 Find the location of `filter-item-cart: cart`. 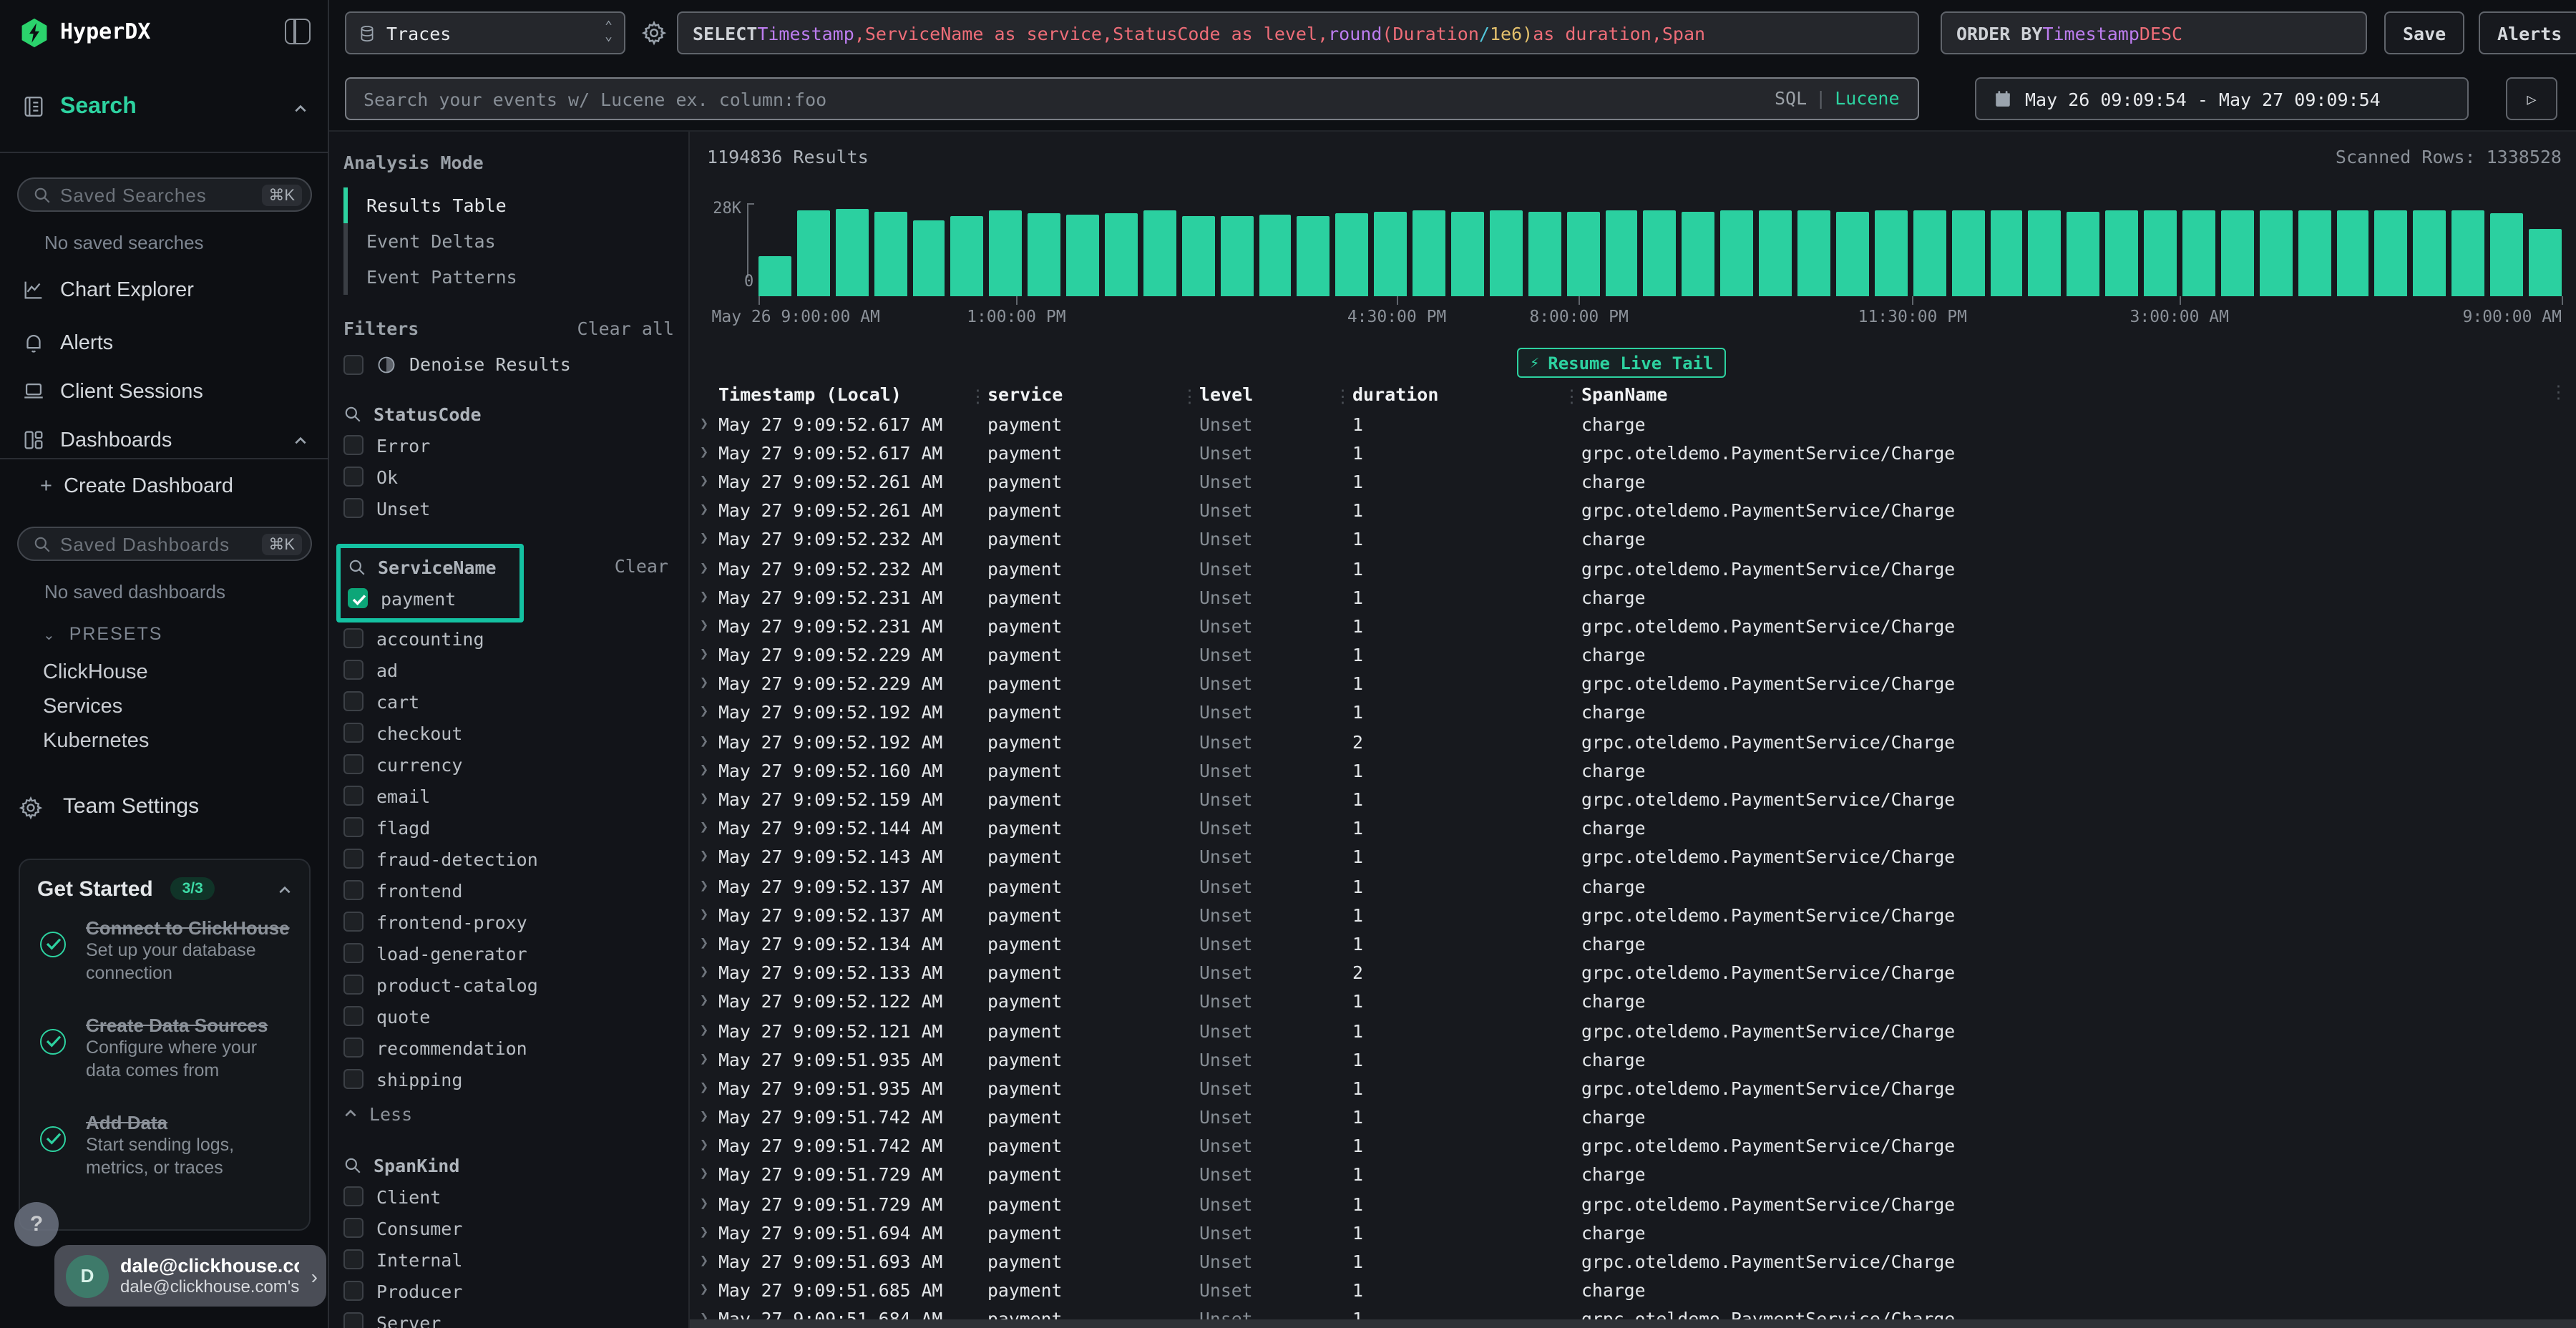

filter-item-cart: cart is located at coordinates (508, 701).